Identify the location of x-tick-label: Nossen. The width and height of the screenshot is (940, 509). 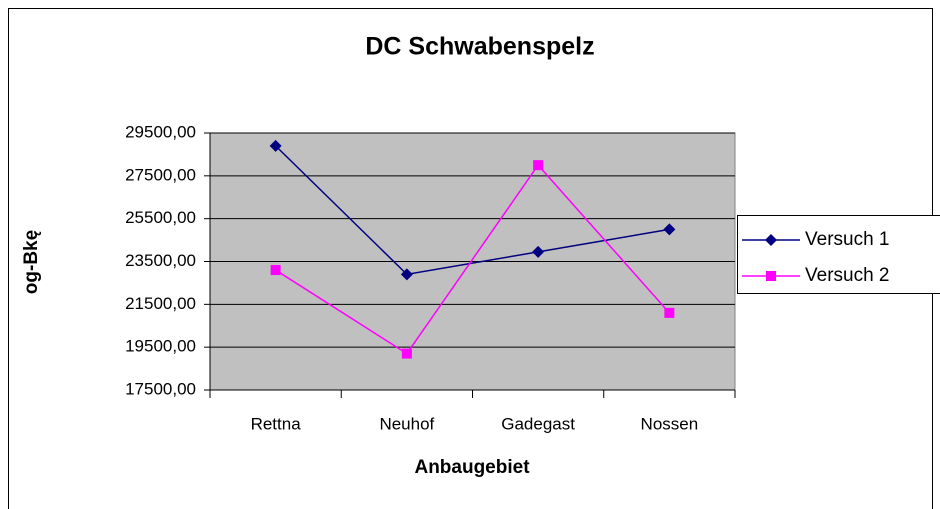
(670, 423).